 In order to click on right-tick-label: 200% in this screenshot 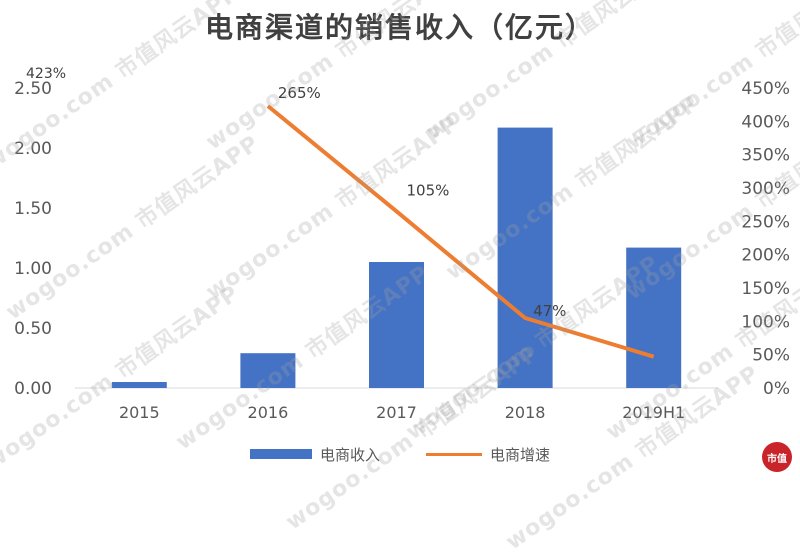, I will do `click(765, 256)`.